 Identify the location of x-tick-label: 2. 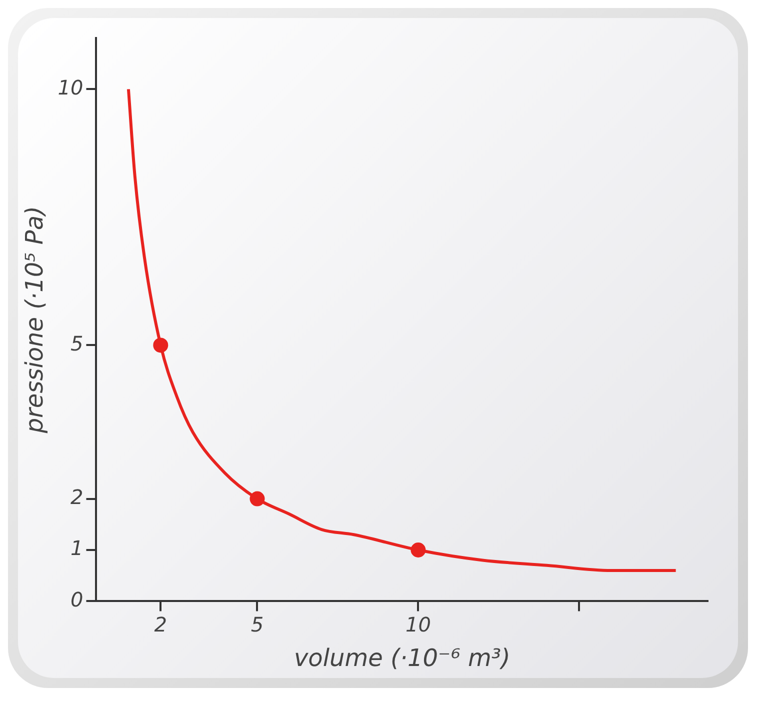
(161, 624).